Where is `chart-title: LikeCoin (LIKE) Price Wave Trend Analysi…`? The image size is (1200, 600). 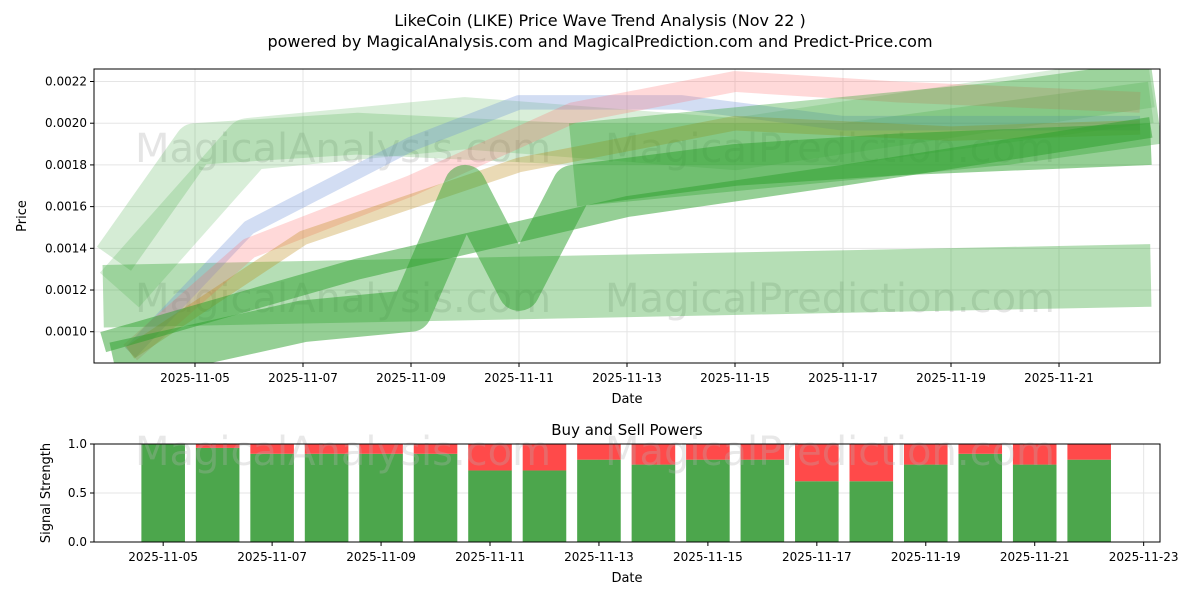
chart-title: LikeCoin (LIKE) Price Wave Trend Analysi… is located at coordinates (600, 20).